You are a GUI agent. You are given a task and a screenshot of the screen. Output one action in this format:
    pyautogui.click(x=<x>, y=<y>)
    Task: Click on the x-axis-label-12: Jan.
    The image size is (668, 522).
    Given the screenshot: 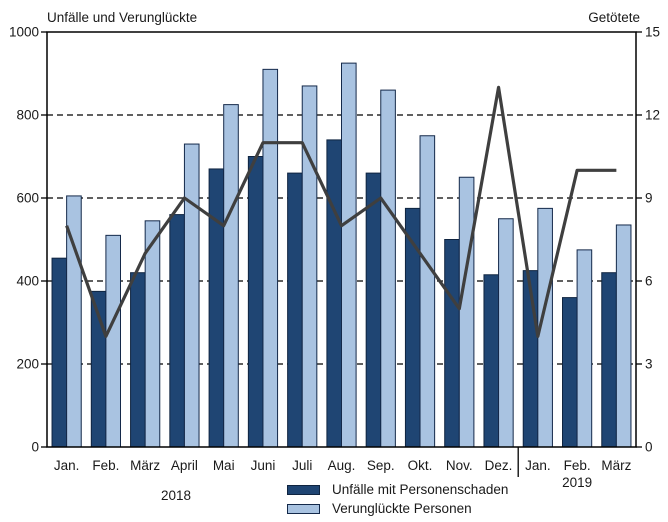 What is the action you would take?
    pyautogui.click(x=538, y=465)
    